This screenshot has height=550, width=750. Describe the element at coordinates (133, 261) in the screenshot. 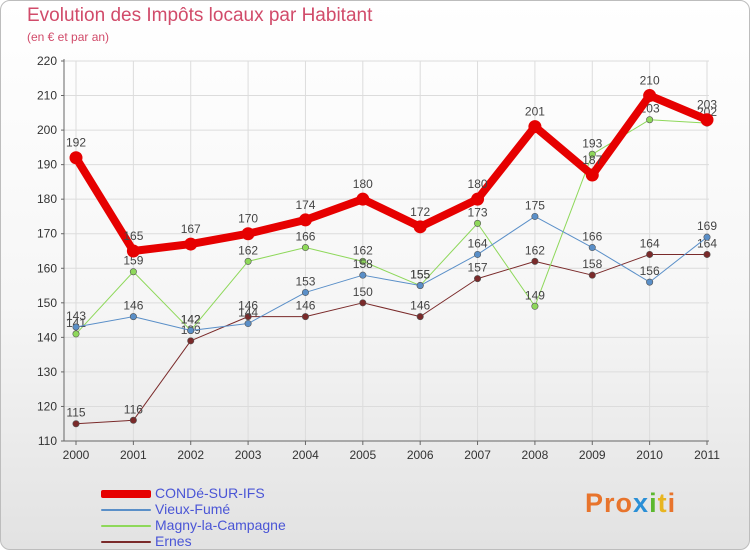

I see `data-label: 159` at that location.